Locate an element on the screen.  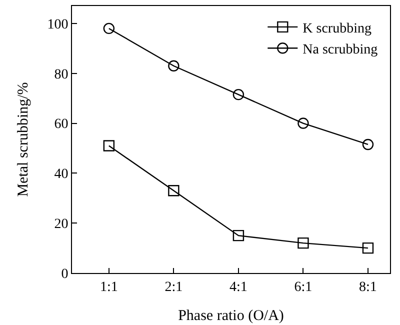
legend-label: K scrubbing is located at coordinates (337, 28).